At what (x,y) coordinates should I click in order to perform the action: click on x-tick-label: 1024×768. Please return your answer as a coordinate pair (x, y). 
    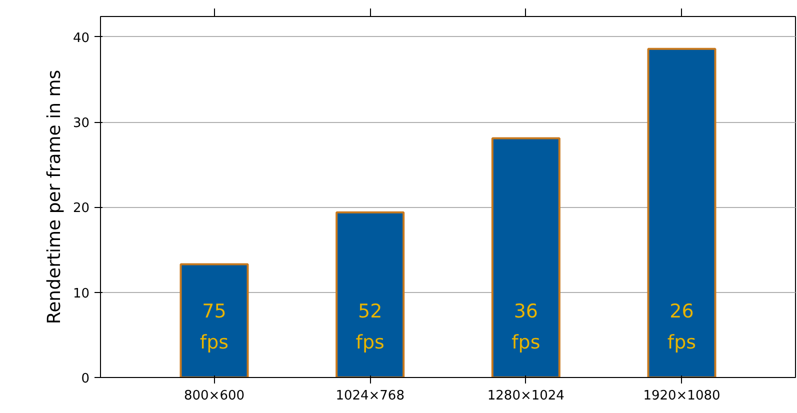
    Looking at the image, I should click on (370, 396).